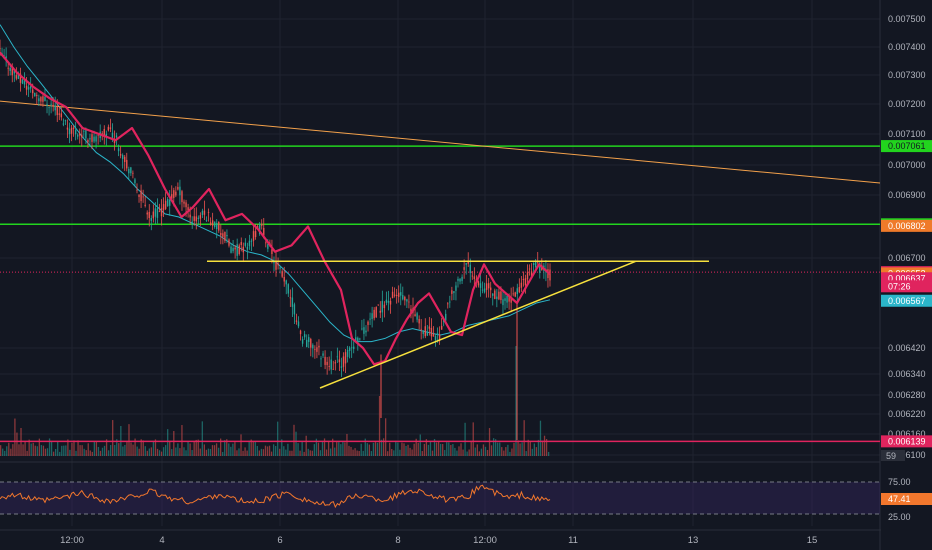 This screenshot has width=932, height=550. I want to click on rsi-band, so click(440, 498).